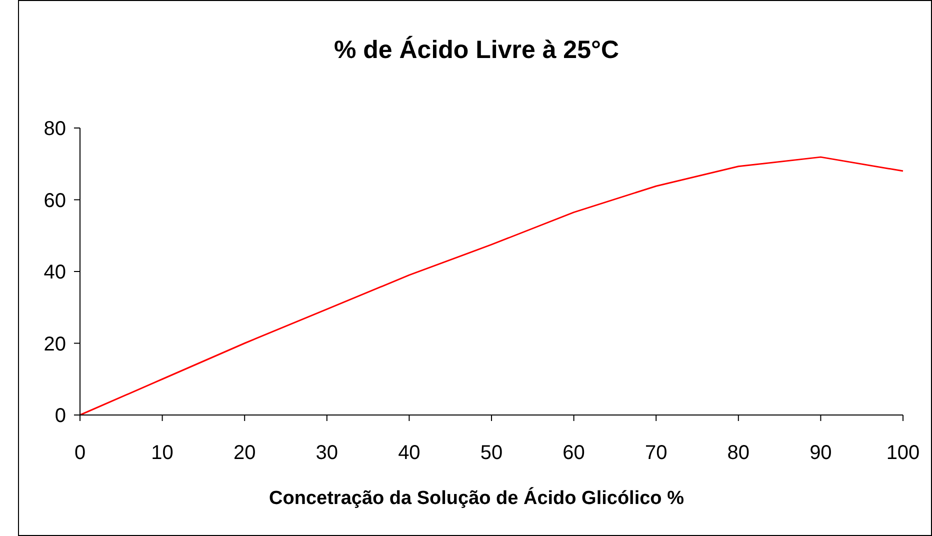  Describe the element at coordinates (477, 49) in the screenshot. I see `chart-title: % de Ácido Livre à 25°C` at that location.